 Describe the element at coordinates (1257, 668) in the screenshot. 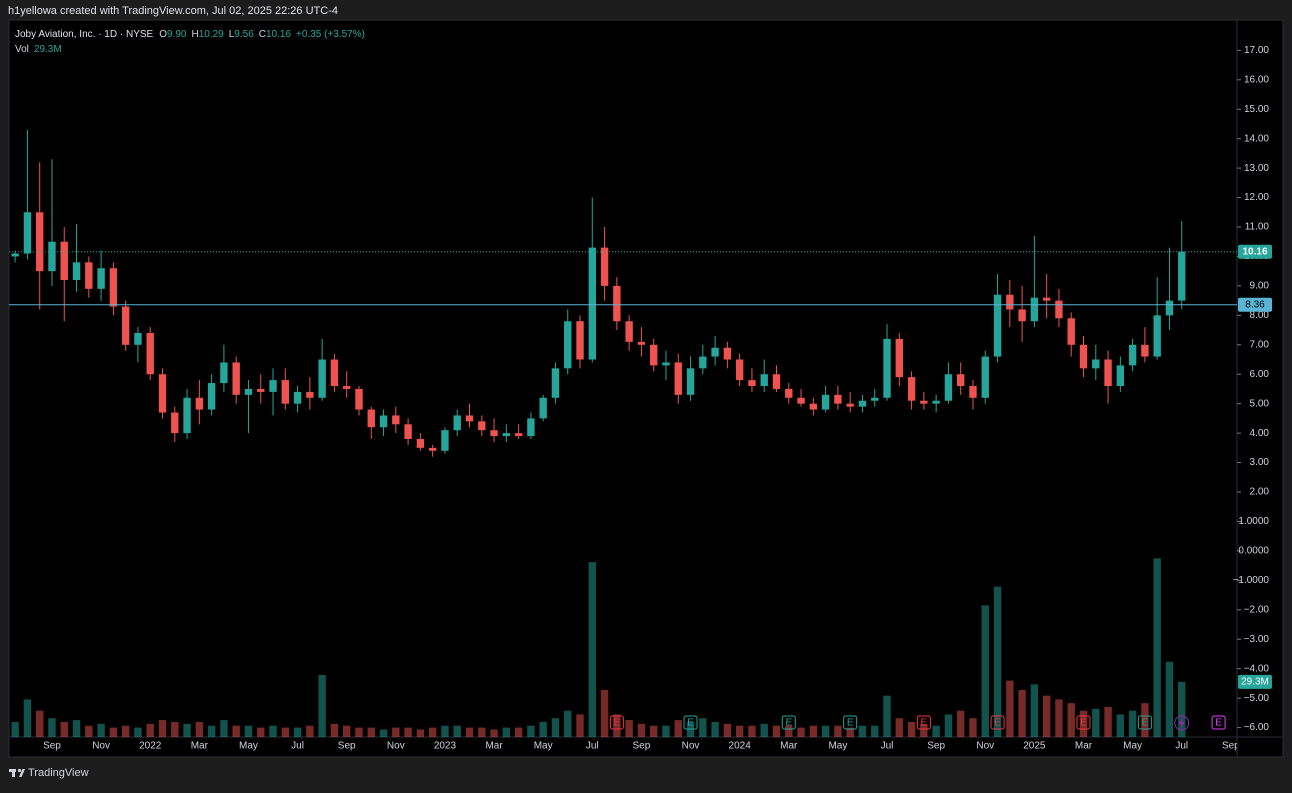

I see `y-tick-label: −4.00` at that location.